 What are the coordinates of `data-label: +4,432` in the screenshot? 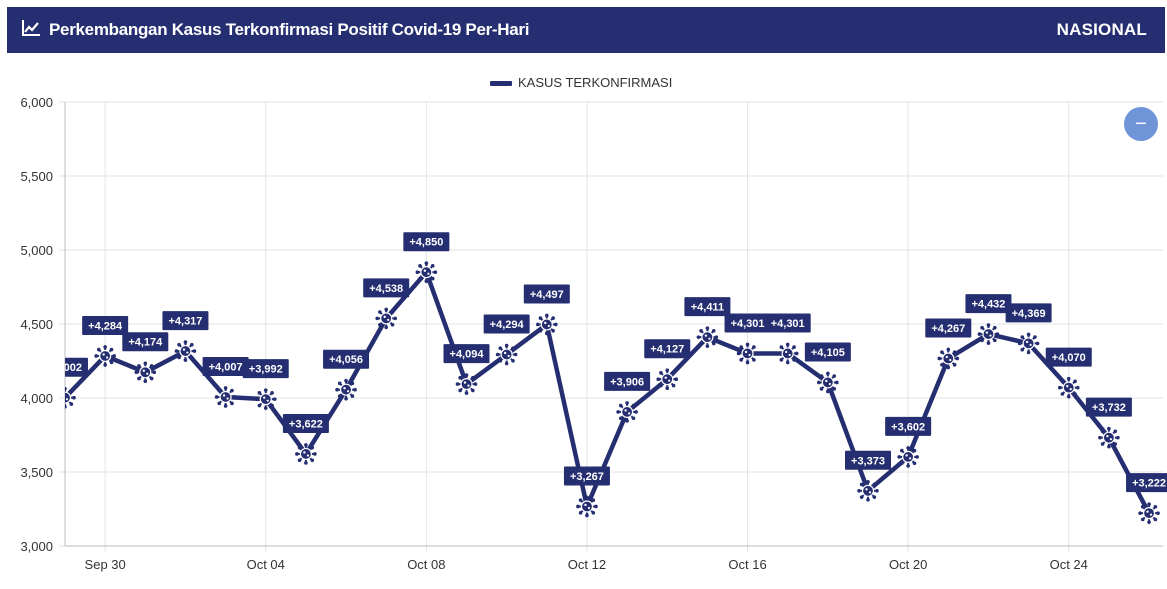 It's located at (988, 304).